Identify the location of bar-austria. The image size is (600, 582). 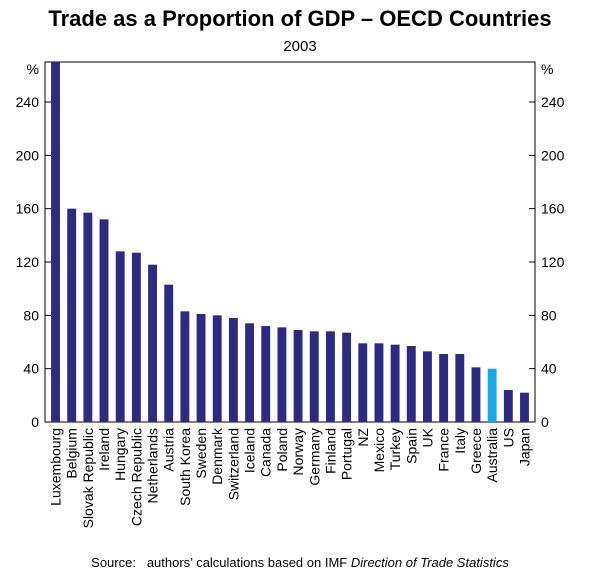
(169, 353).